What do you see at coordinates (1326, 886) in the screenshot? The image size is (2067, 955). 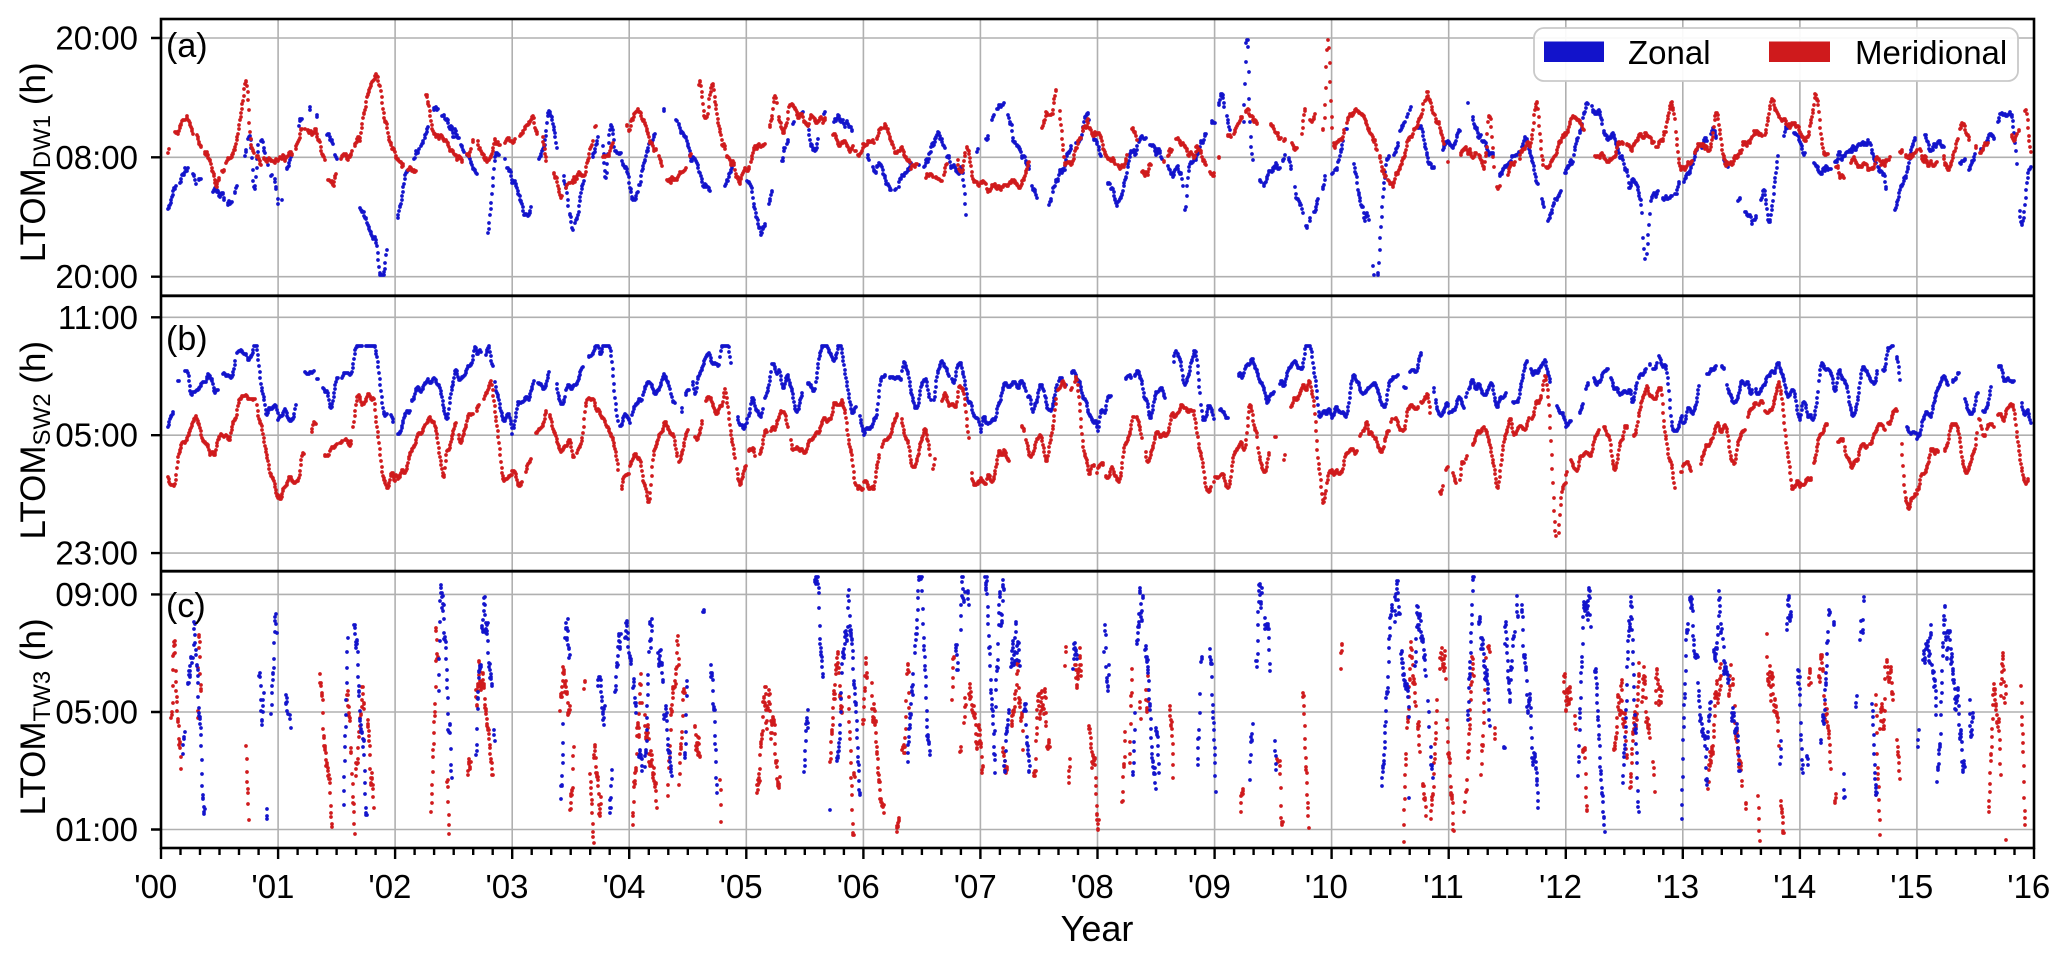 I see `svg-text: '10` at bounding box center [1326, 886].